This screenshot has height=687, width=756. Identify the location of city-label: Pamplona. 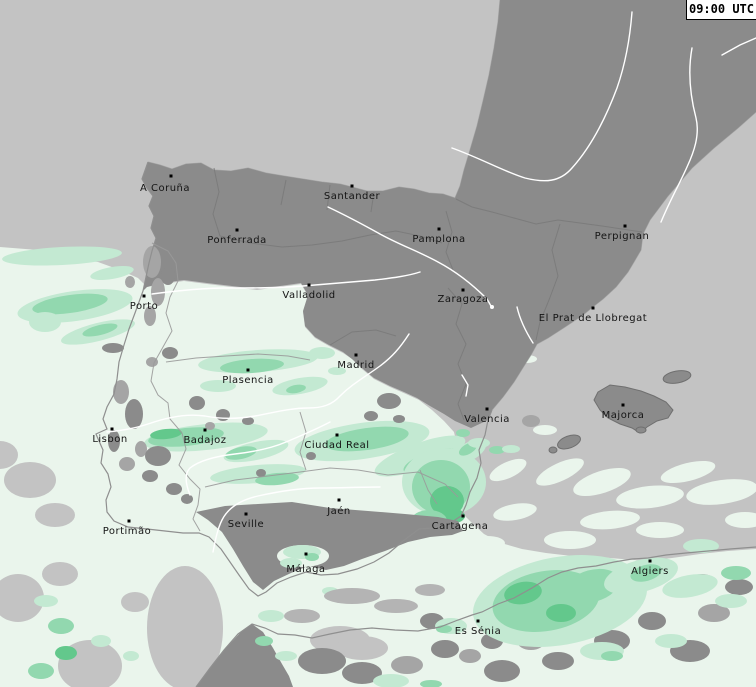
(438, 239).